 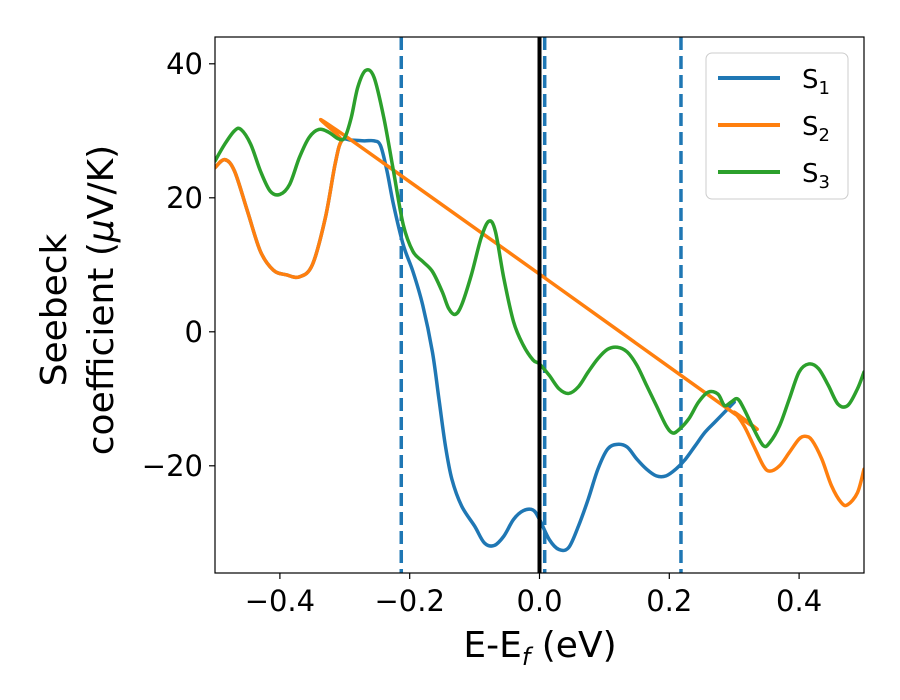 What do you see at coordinates (539, 648) in the screenshot?
I see `x-axis-title: E-Ef (eV)` at bounding box center [539, 648].